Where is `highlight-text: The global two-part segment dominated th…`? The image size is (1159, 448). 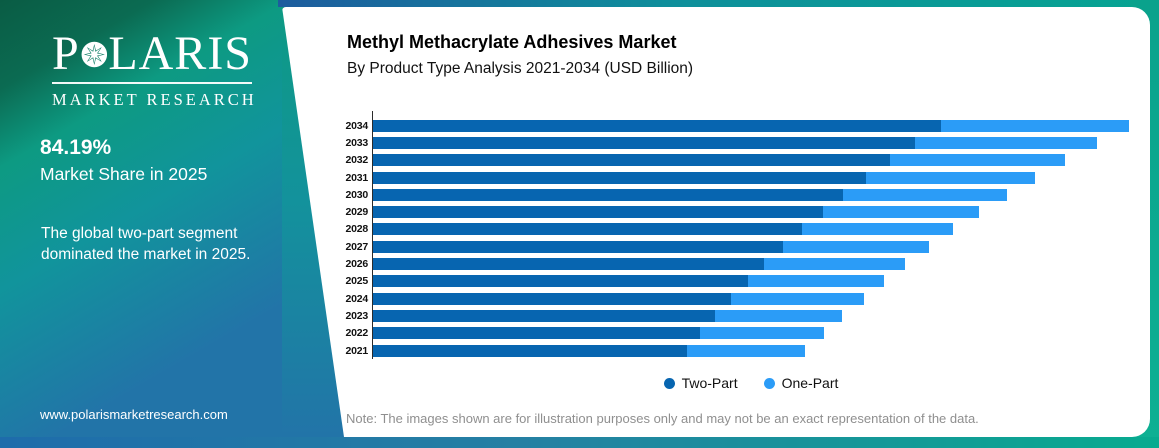
highlight-text: The global two-part segment dominated th… is located at coordinates (146, 244).